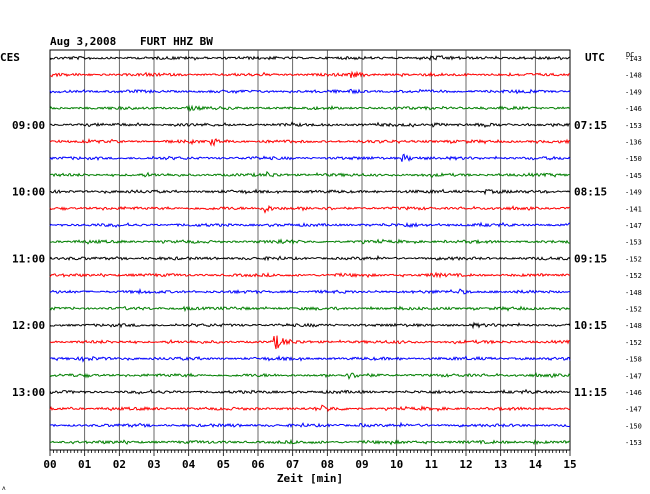 The width and height of the screenshot is (650, 494). I want to click on x-tick-label: 06, so click(258, 464).